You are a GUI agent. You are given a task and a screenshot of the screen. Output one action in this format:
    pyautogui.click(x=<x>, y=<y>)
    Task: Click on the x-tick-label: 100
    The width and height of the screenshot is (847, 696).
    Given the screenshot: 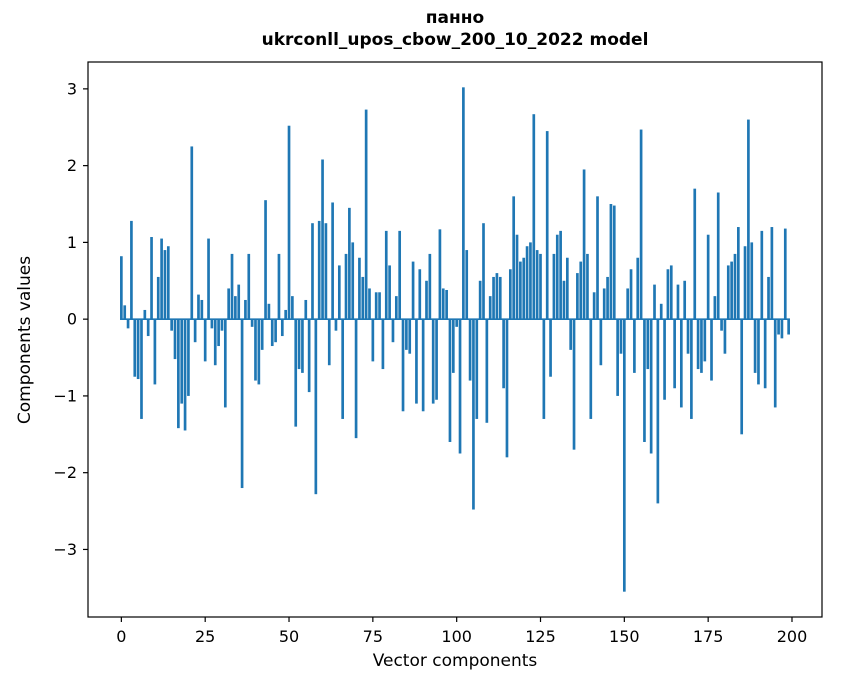 What is the action you would take?
    pyautogui.click(x=456, y=636)
    